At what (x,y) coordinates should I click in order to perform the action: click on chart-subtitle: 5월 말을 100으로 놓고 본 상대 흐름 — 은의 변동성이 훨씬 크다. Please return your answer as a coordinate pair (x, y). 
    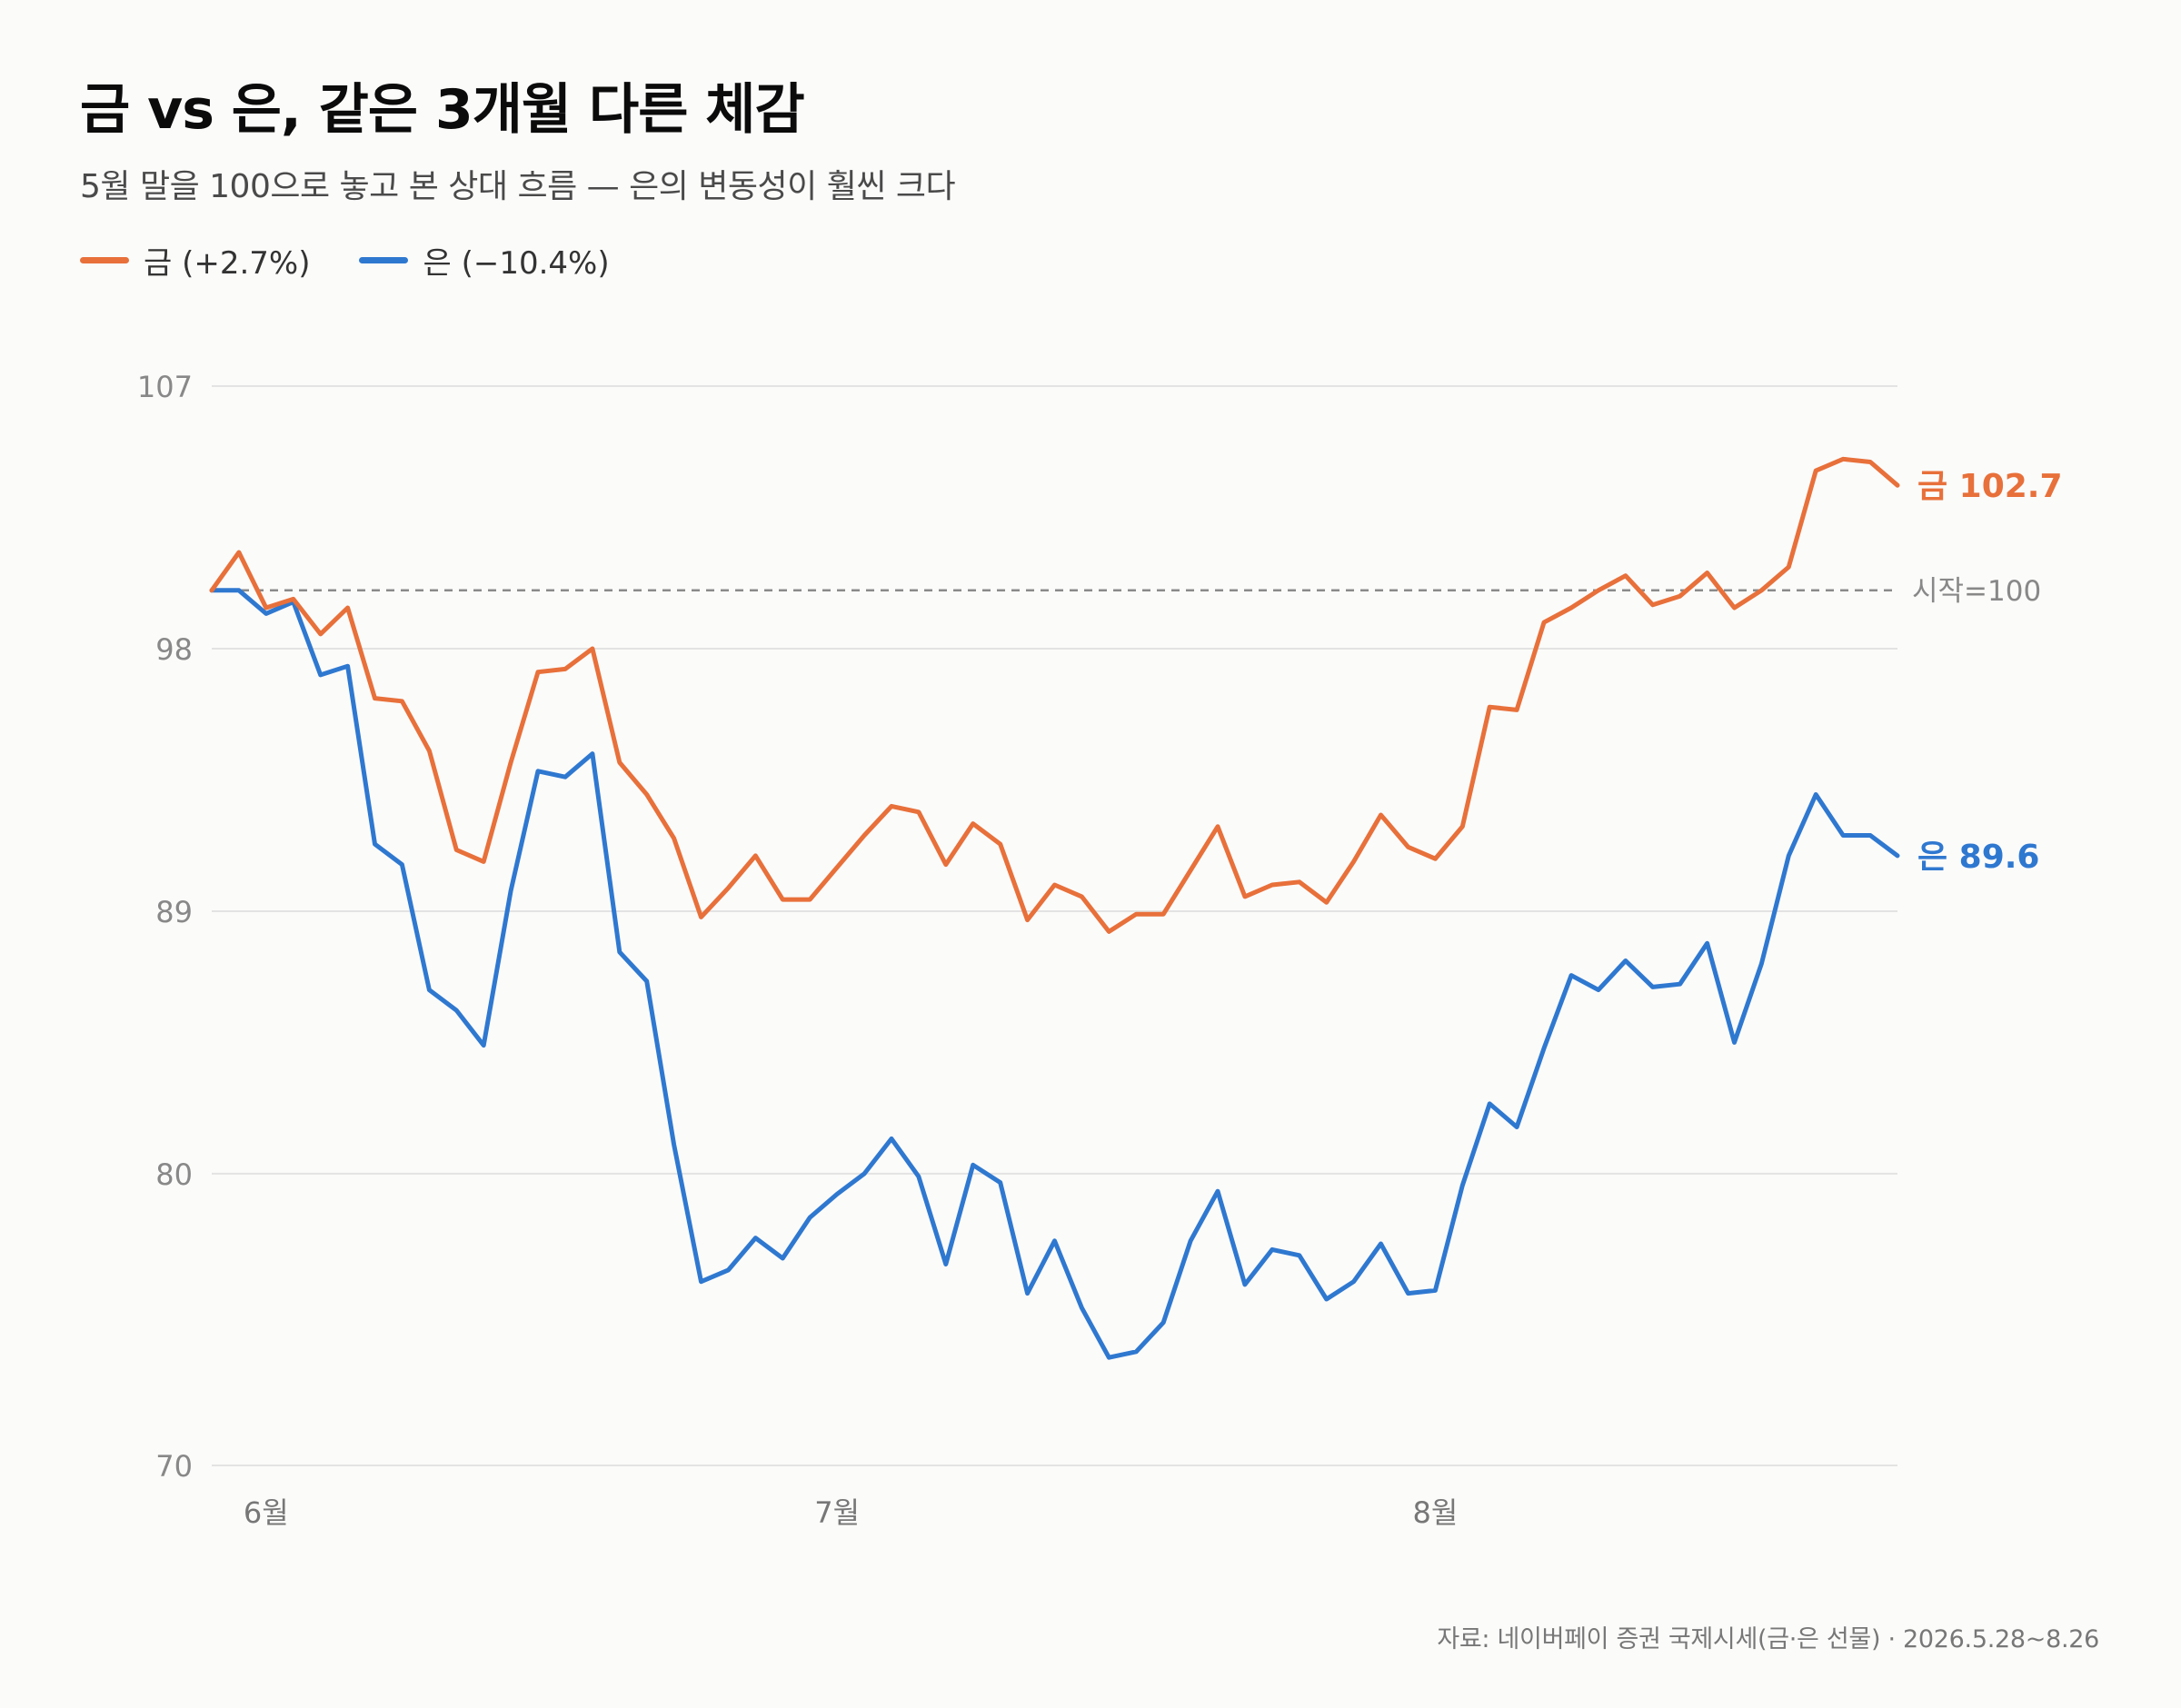
    Looking at the image, I should click on (518, 186).